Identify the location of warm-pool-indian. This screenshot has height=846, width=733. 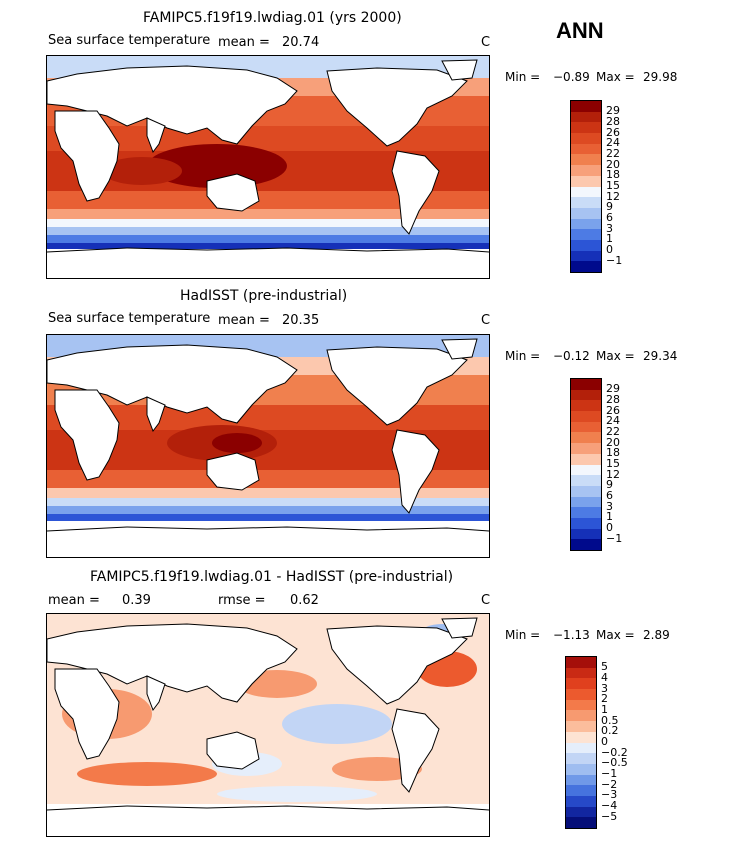
(142, 171).